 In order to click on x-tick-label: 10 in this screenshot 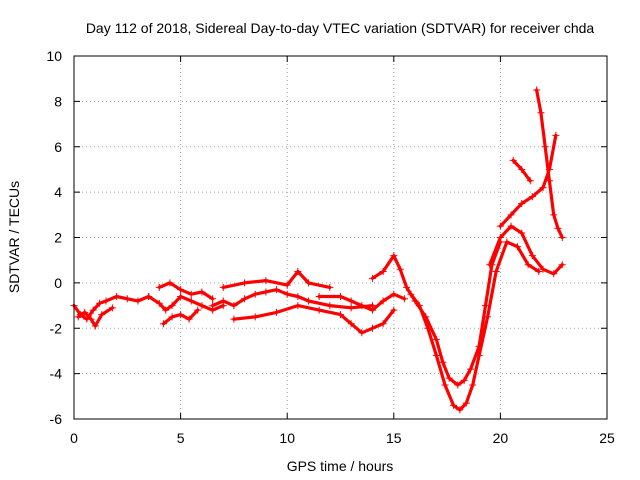, I will do `click(287, 438)`.